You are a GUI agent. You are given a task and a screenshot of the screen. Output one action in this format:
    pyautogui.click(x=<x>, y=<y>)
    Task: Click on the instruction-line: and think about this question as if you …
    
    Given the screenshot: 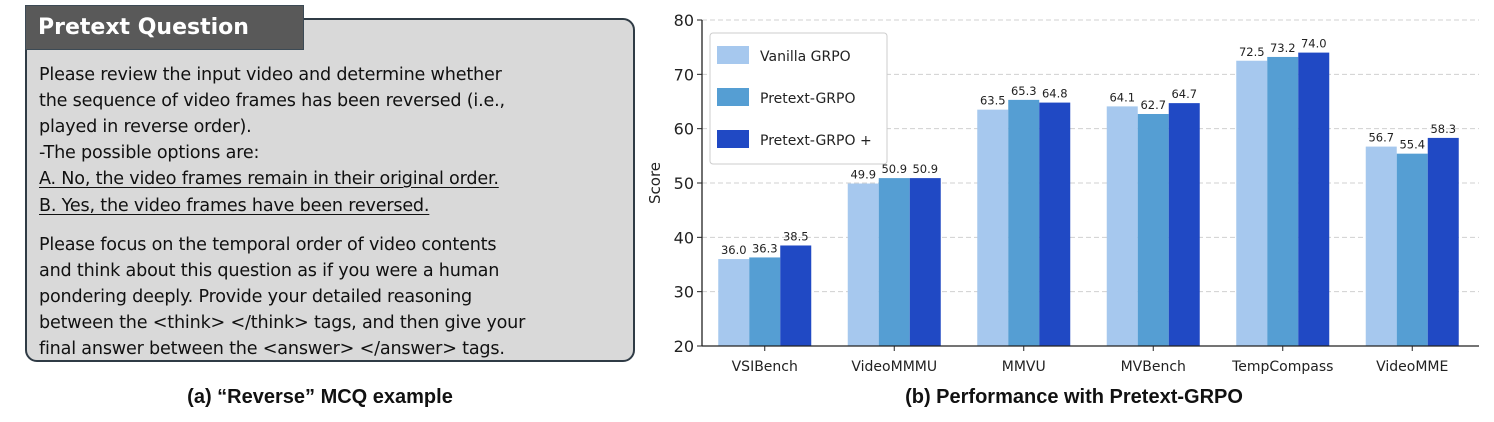 What is the action you would take?
    pyautogui.click(x=269, y=271)
    